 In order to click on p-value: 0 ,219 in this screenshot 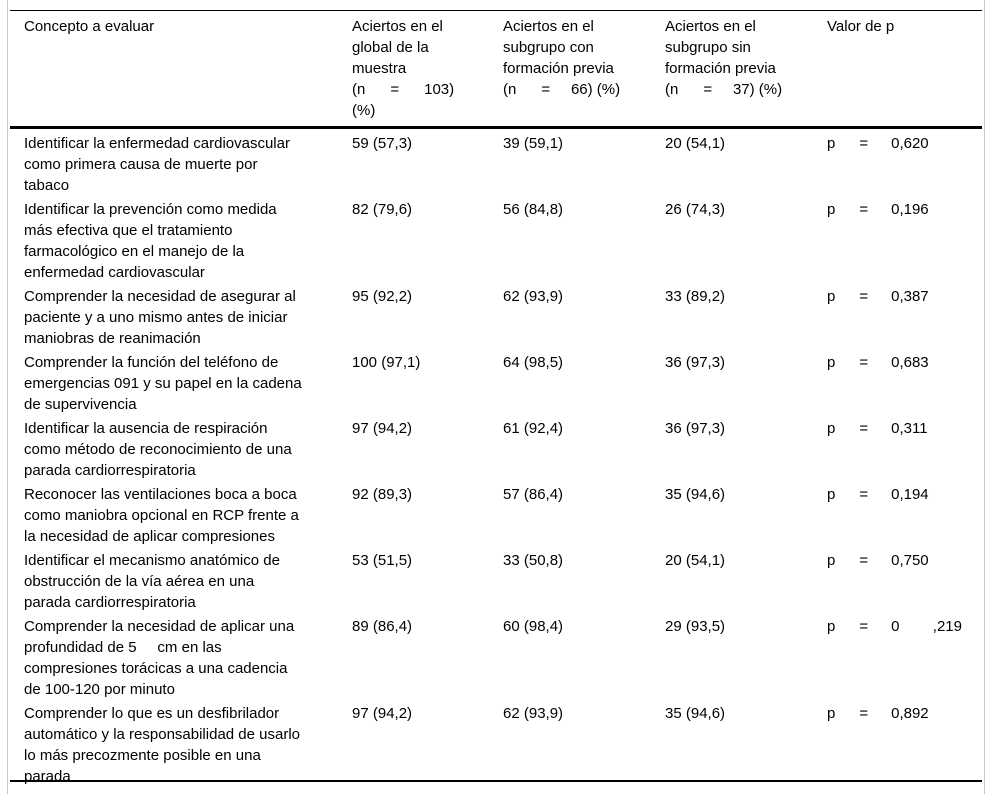, I will do `click(926, 626)`.